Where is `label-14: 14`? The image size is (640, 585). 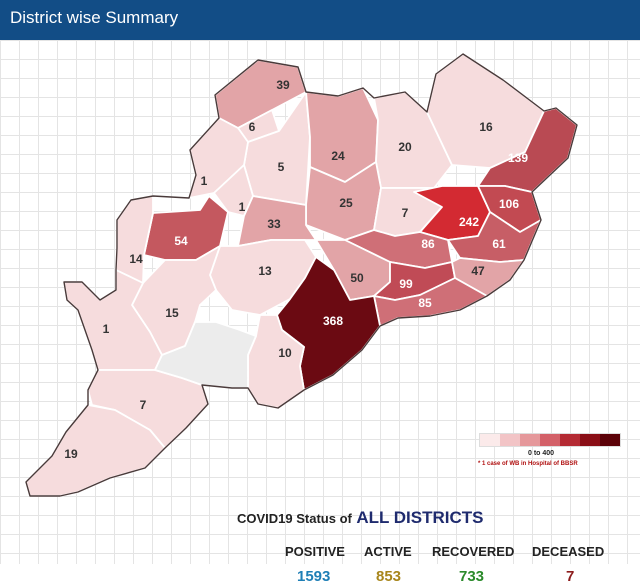 label-14: 14 is located at coordinates (136, 259).